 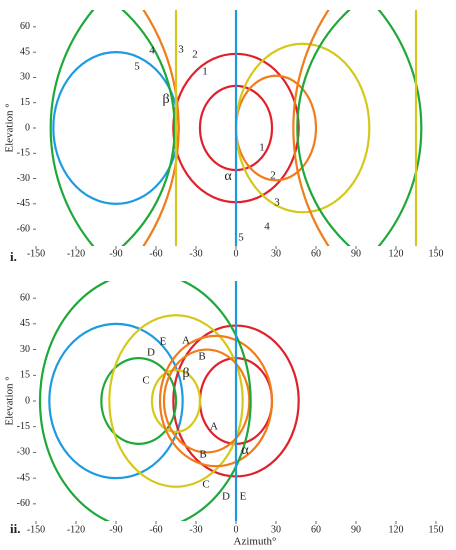 What do you see at coordinates (15, 528) in the screenshot?
I see `panel-label: ii.` at bounding box center [15, 528].